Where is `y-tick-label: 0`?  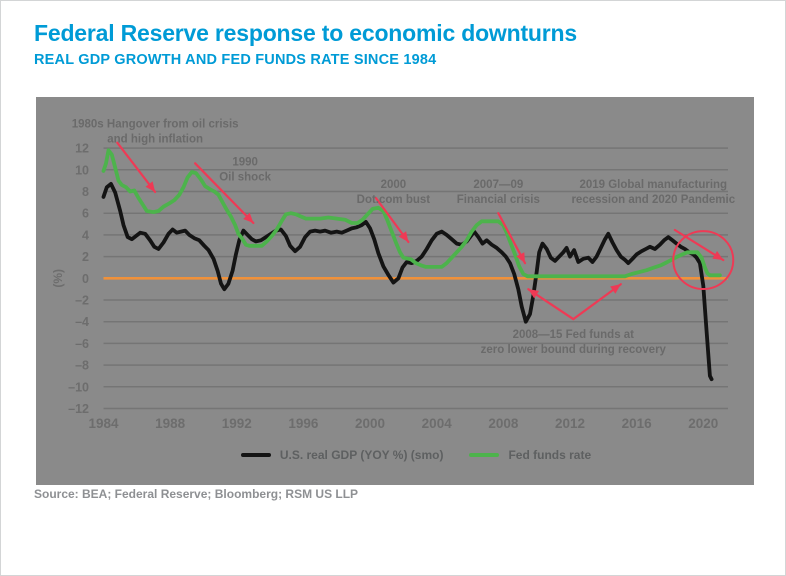
y-tick-label: 0 is located at coordinates (85, 279).